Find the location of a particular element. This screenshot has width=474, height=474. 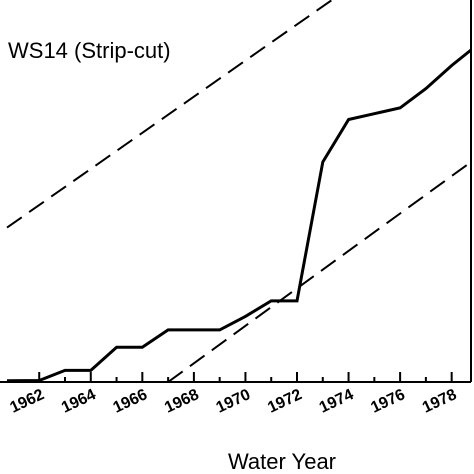

x-tick-label: 1970 is located at coordinates (234, 401).